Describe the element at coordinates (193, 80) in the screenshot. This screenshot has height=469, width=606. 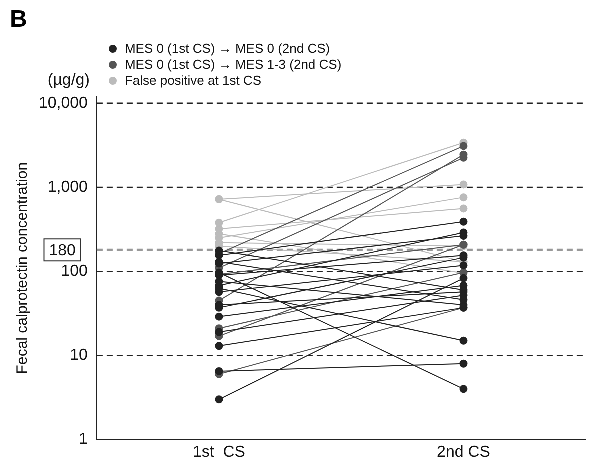
I see `legend-label: False positive at 1st CS` at that location.